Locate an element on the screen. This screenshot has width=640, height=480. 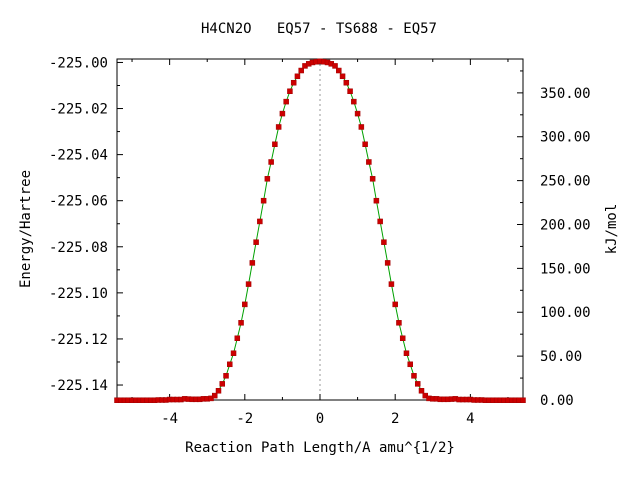
x-tick-label: -2 is located at coordinates (244, 419).